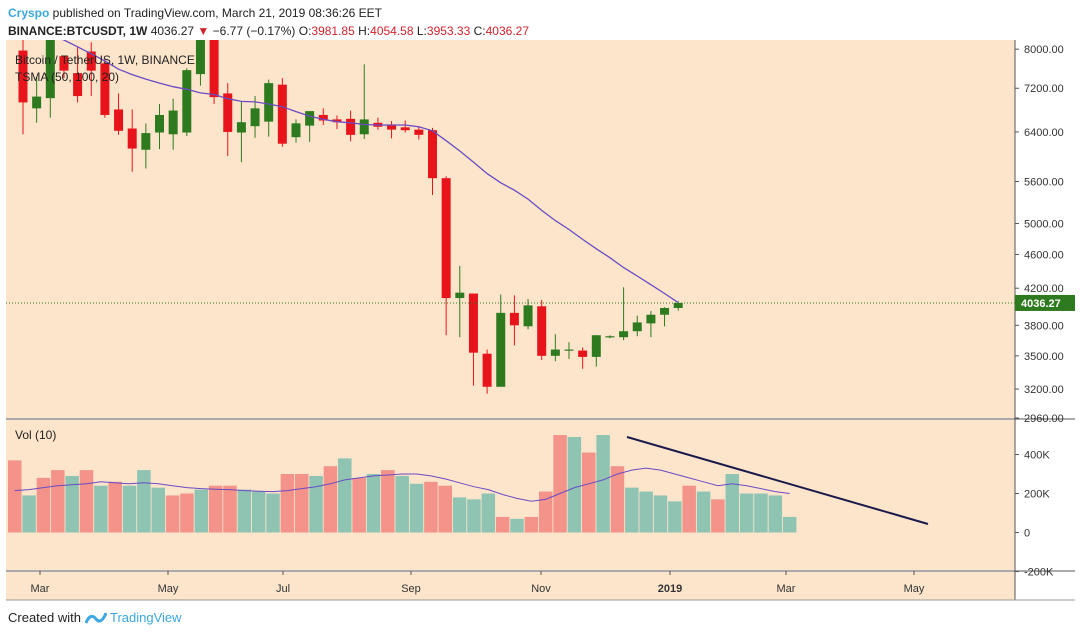  What do you see at coordinates (105, 60) in the screenshot?
I see `legend-title: Bitcoin / TetherUS, 1W, BINANCE` at bounding box center [105, 60].